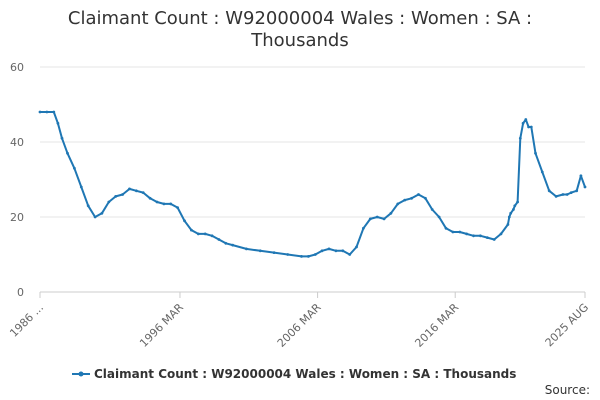 Image resolution: width=600 pixels, height=400 pixels. I want to click on legend-marker-icon, so click(81, 374).